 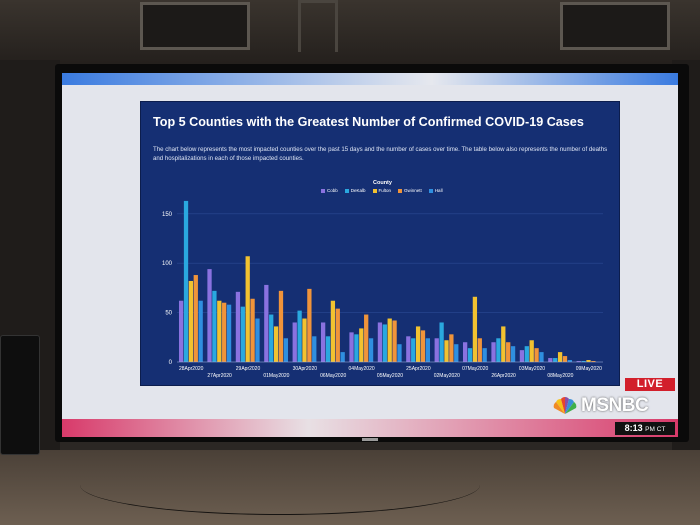 I want to click on x-tick-label: 28Apr2020, so click(x=191, y=369).